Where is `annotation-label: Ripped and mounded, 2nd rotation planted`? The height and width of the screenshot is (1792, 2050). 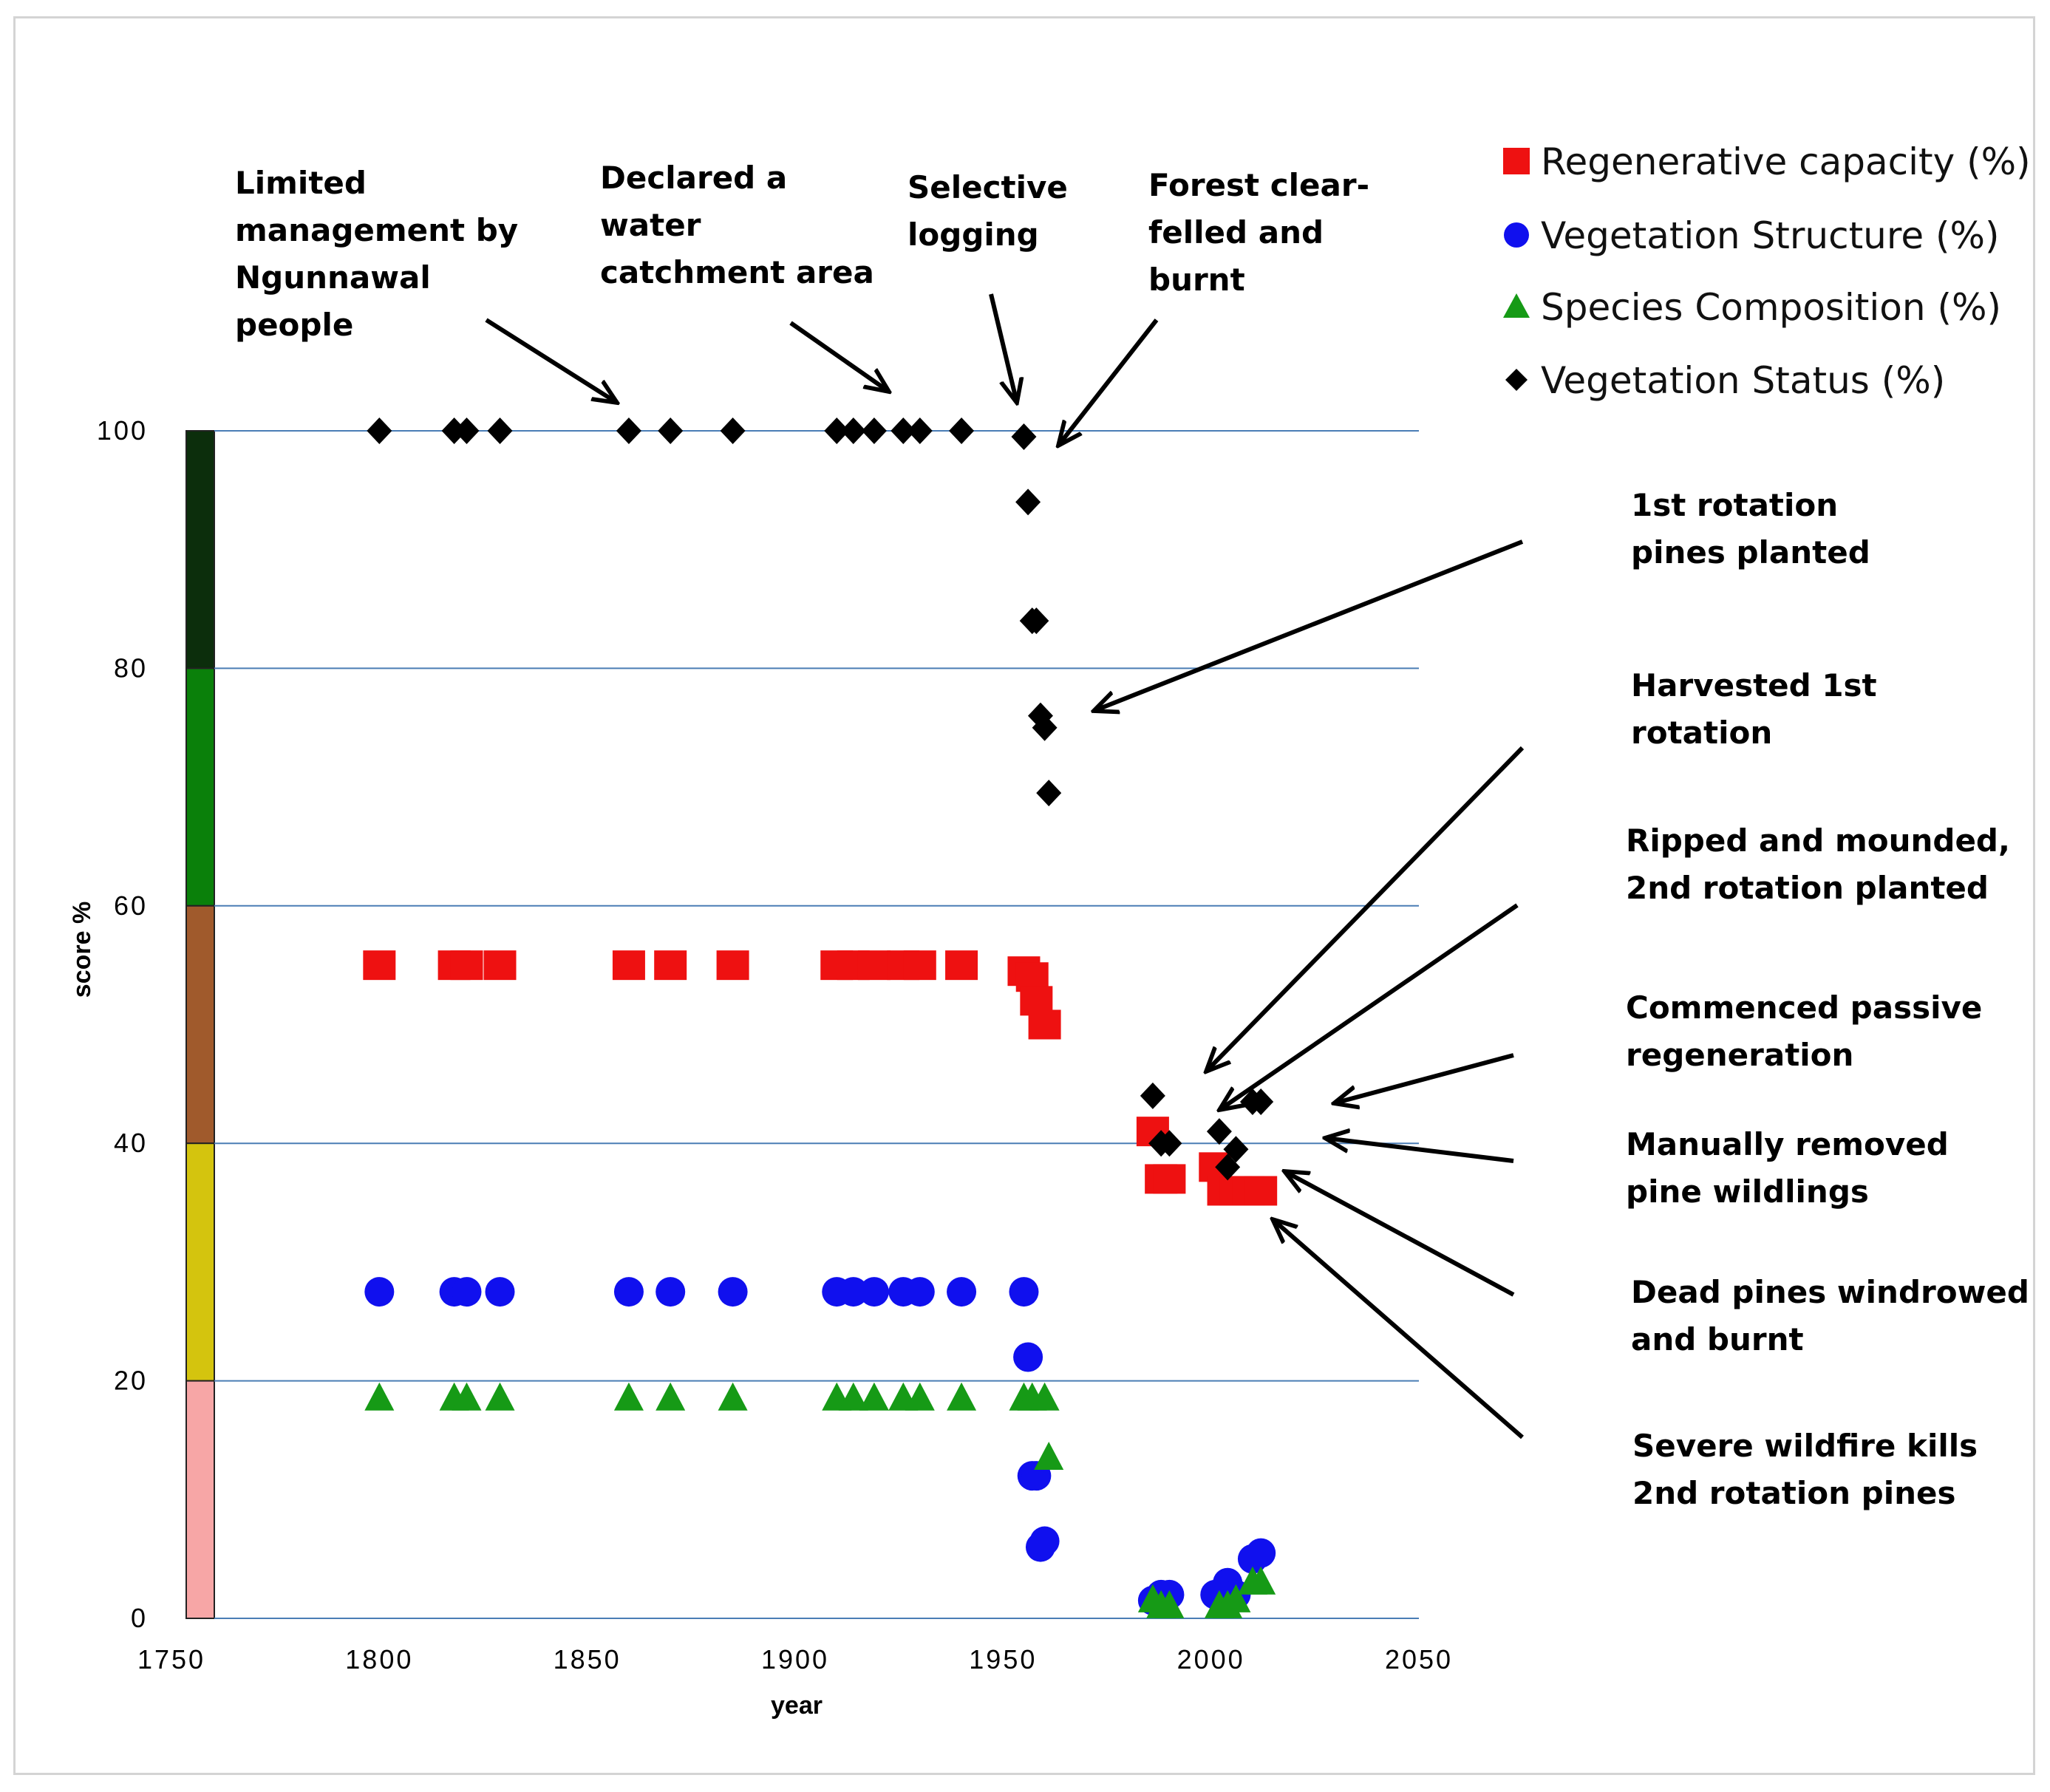 annotation-label: Ripped and mounded, 2nd rotation planted is located at coordinates (1818, 864).